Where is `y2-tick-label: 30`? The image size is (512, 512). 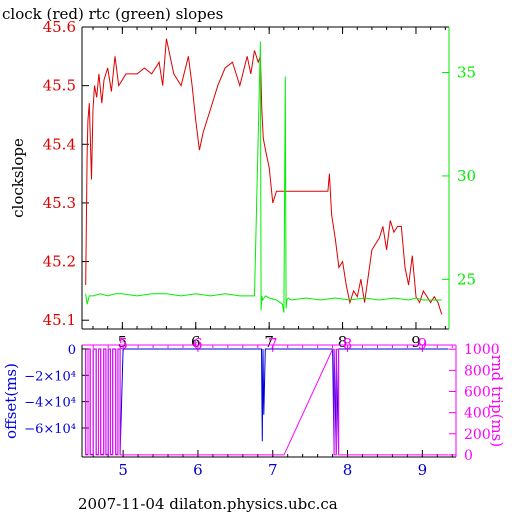 y2-tick-label: 30 is located at coordinates (466, 176).